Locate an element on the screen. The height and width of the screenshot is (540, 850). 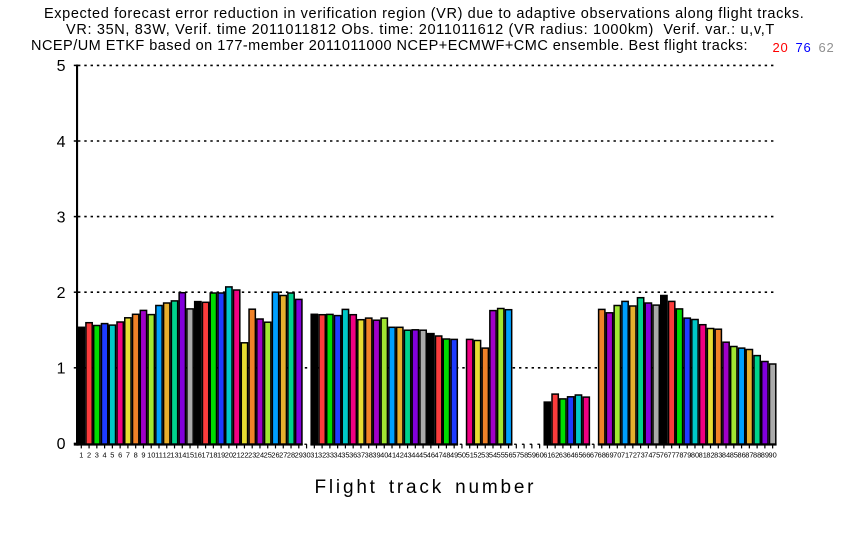
svg-text: 23 is located at coordinates (252, 454).